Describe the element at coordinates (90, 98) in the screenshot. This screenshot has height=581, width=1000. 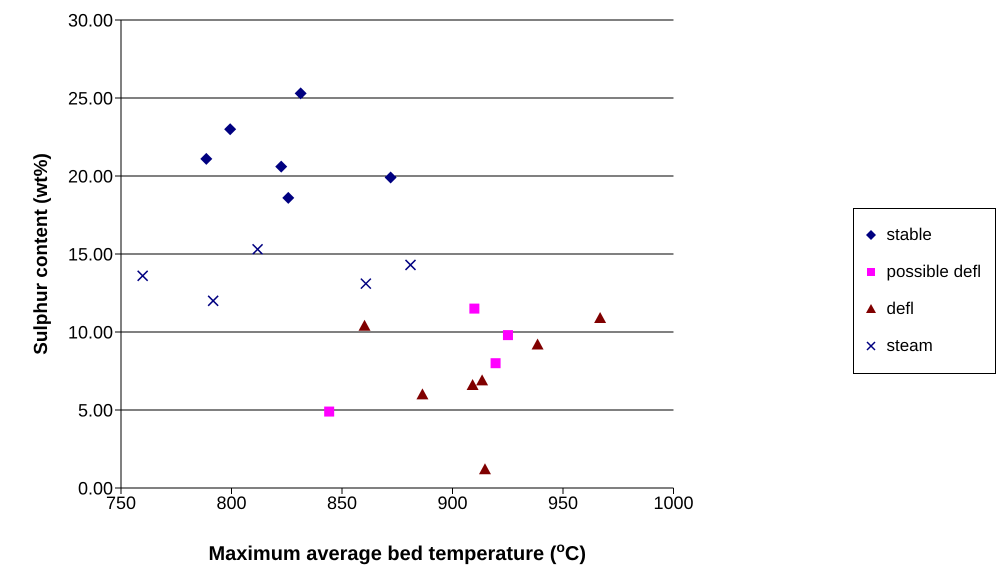
I see `y-tick-label: 25.00` at that location.